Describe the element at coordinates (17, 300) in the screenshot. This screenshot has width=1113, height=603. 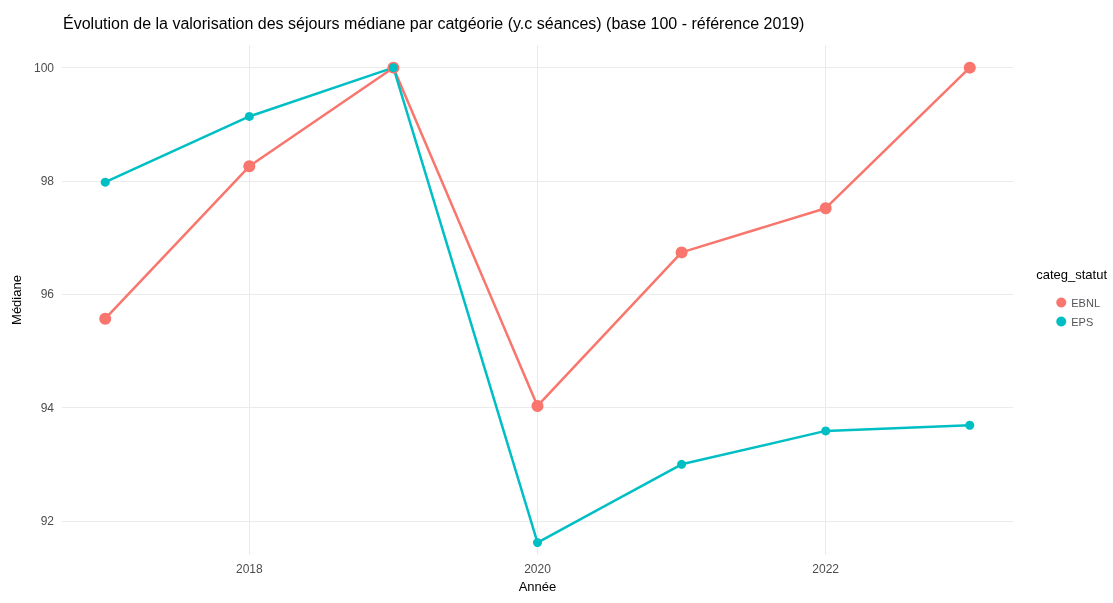
I see `y-axis-title: Médiane` at that location.